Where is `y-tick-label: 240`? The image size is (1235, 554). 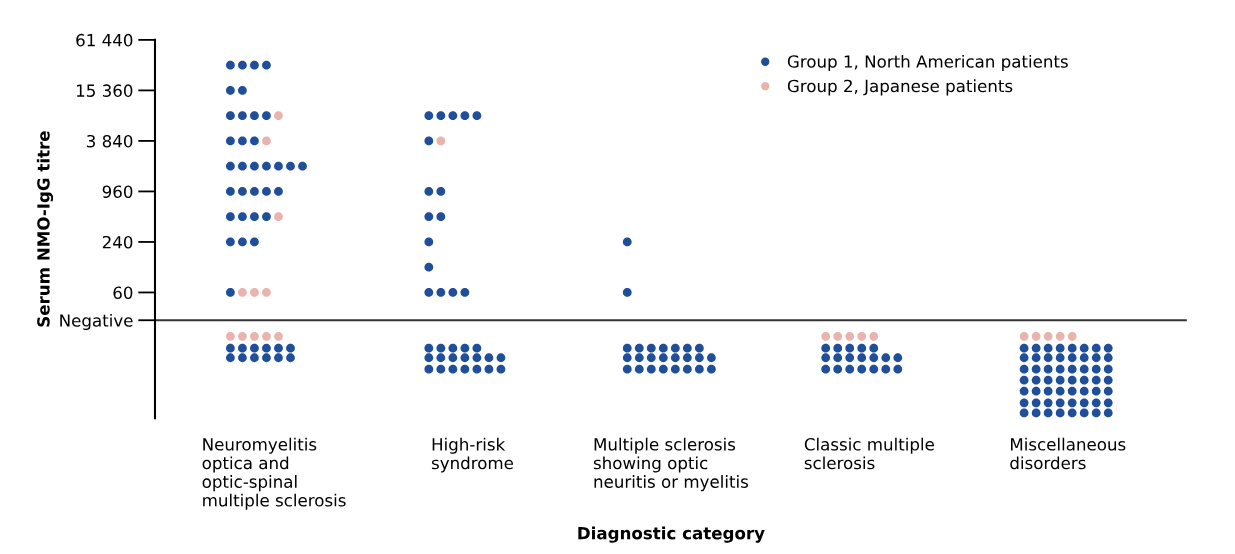
y-tick-label: 240 is located at coordinates (117, 242).